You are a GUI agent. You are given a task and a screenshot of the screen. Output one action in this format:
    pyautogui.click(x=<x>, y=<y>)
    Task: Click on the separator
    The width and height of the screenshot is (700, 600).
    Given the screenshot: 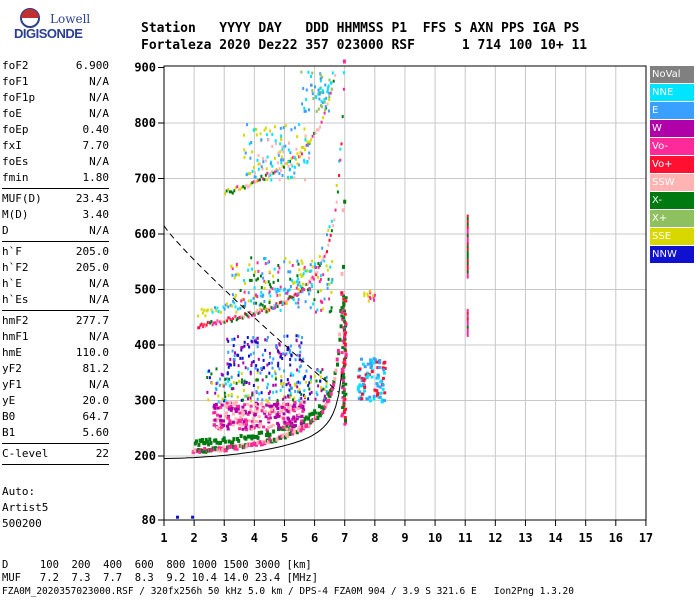 What is the action you would take?
    pyautogui.click(x=55, y=188)
    